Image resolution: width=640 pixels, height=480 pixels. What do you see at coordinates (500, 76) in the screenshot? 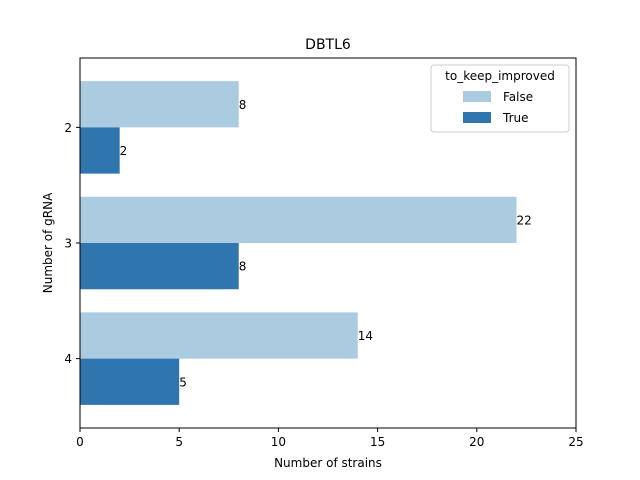
I see `legend-title: to_keep_improved` at bounding box center [500, 76].